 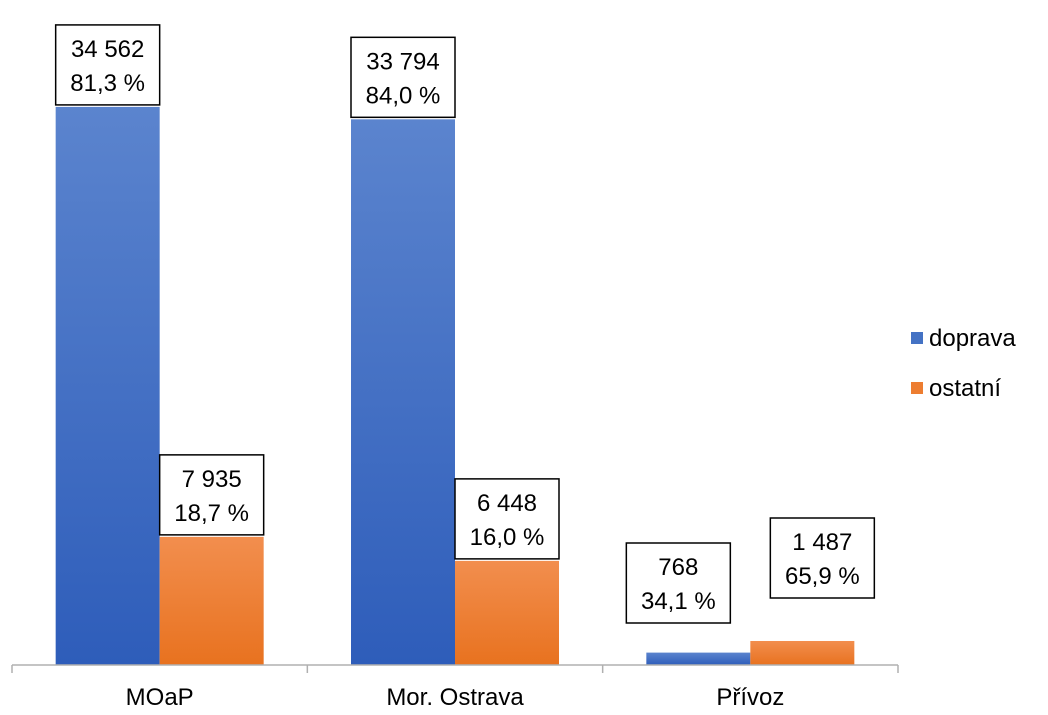 I want to click on data-label-percent: 34,1 %, so click(x=678, y=601).